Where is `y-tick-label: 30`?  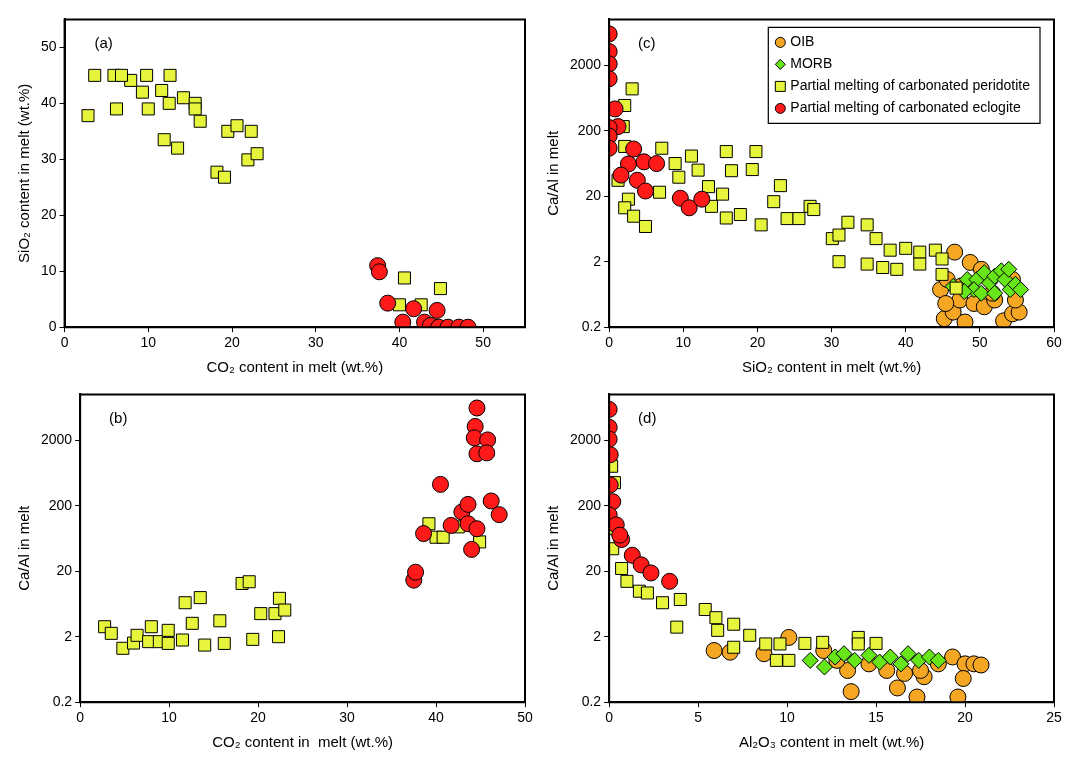 y-tick-label: 30 is located at coordinates (48, 158).